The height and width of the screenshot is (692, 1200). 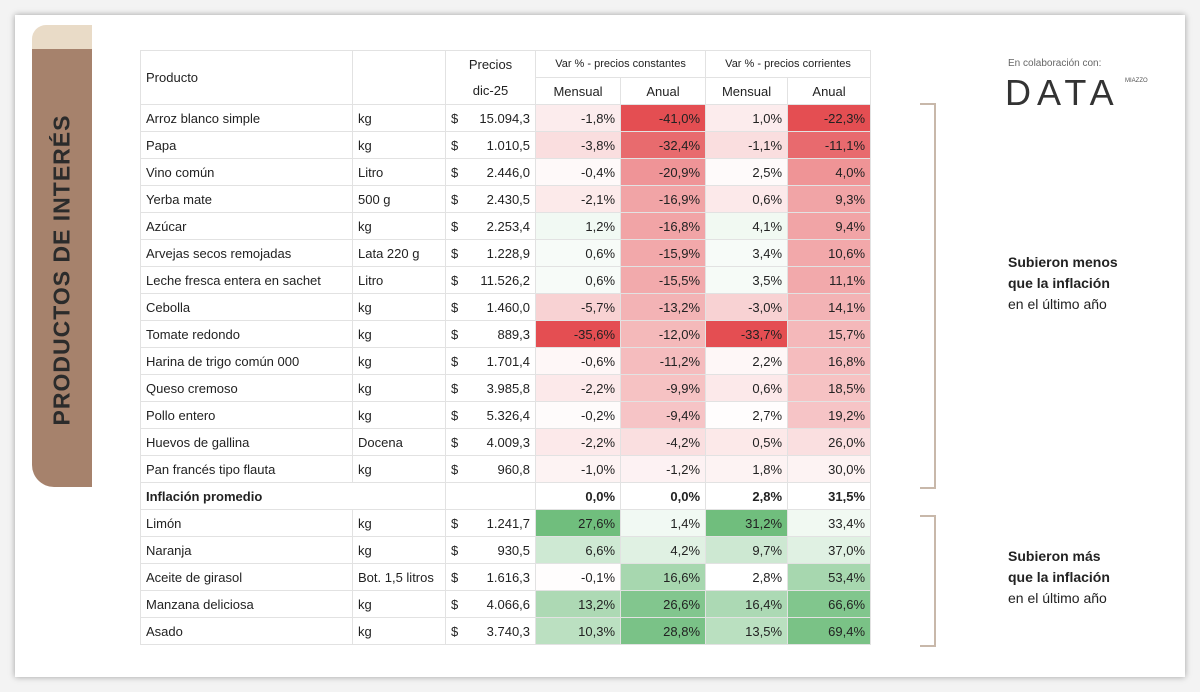 I want to click on variation: -41,0%, so click(x=663, y=118).